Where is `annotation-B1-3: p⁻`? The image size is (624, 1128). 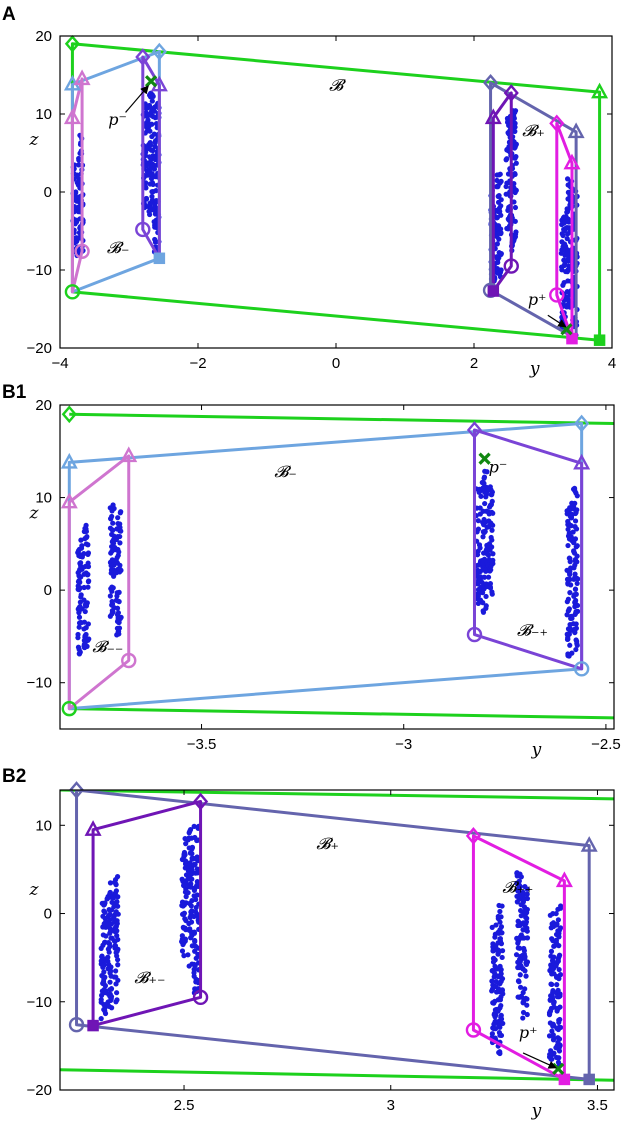 annotation-B1-3: p⁻ is located at coordinates (498, 467).